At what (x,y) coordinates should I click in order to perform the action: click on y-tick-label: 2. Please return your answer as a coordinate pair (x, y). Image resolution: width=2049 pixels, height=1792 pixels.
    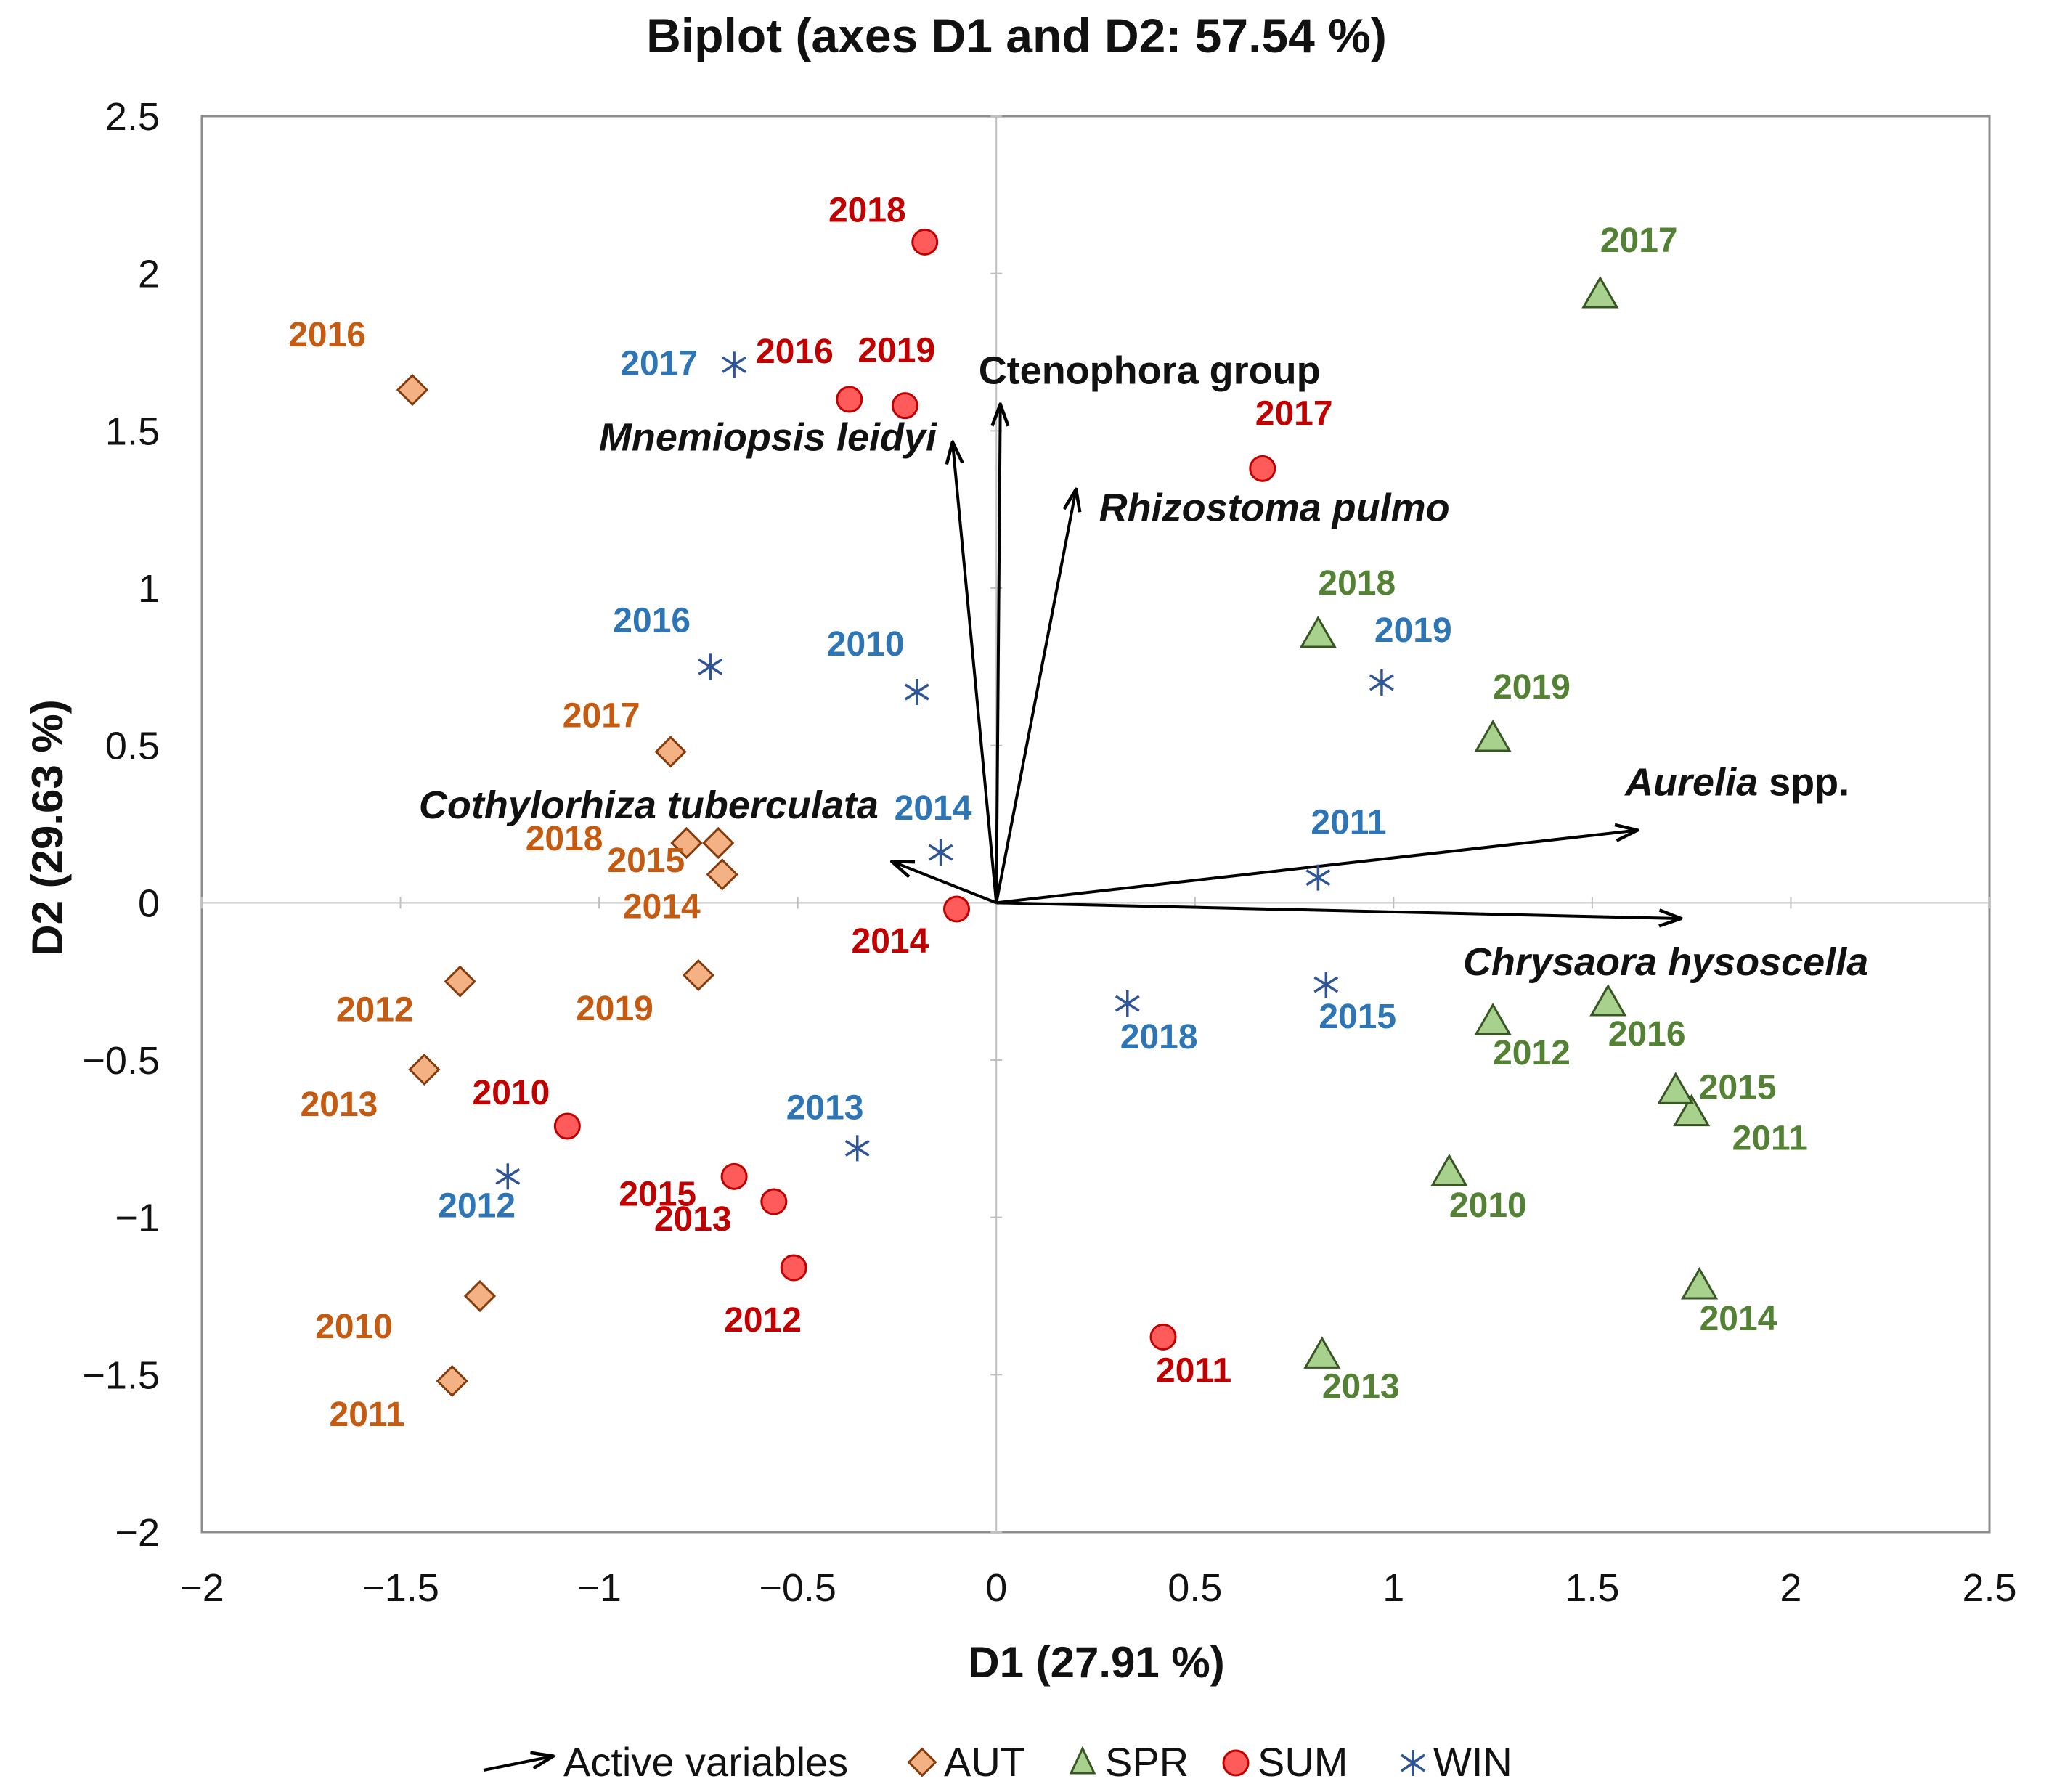
    Looking at the image, I should click on (149, 274).